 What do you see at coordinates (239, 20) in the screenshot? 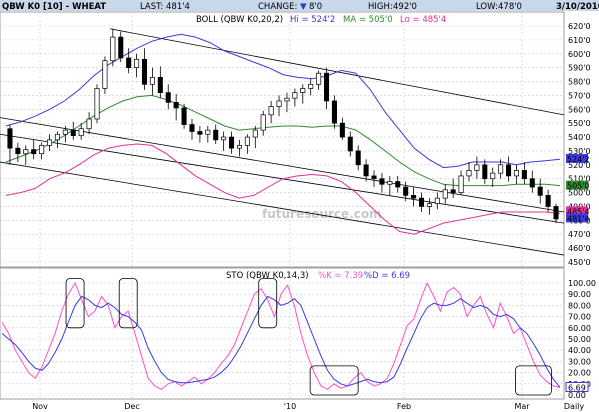
I see `boll-legend: BOLL (QBW K0,20,2)` at bounding box center [239, 20].